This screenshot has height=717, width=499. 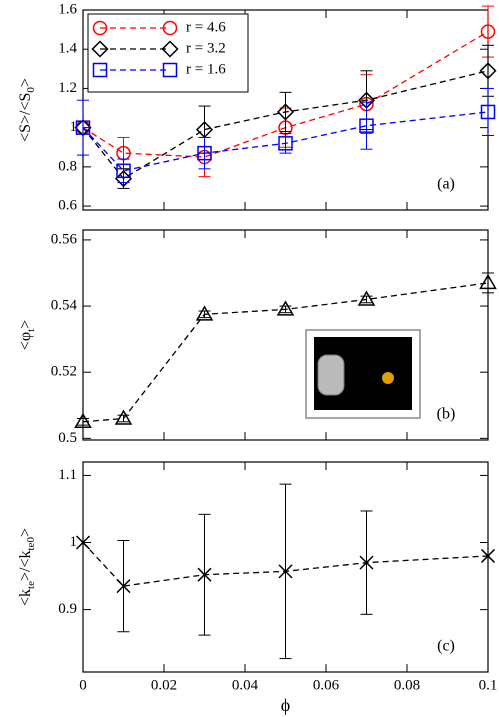 What do you see at coordinates (67, 88) in the screenshot?
I see `y-tick-label: 1.2` at bounding box center [67, 88].